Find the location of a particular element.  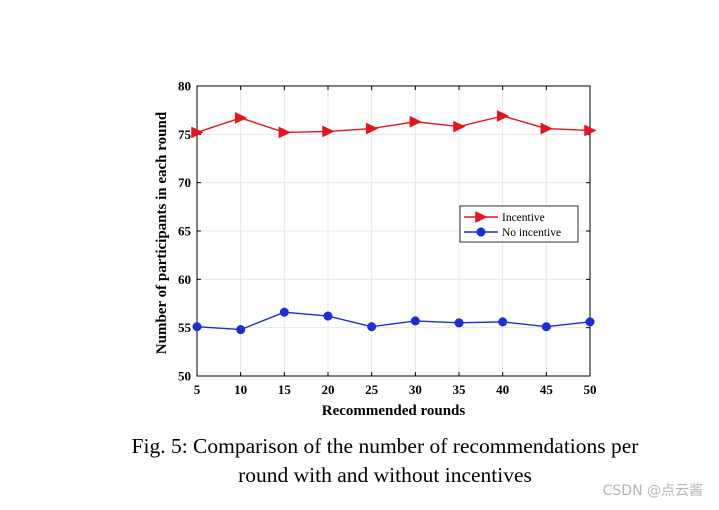

x-tick-label: 45 is located at coordinates (547, 389).